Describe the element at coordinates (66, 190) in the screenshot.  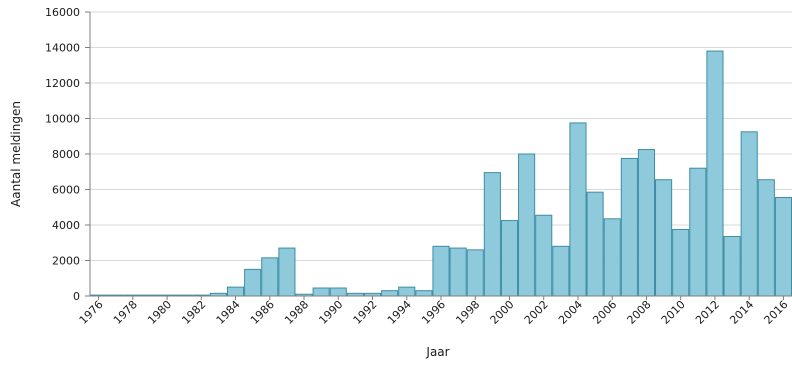
I see `y-tick-label: 6000` at that location.